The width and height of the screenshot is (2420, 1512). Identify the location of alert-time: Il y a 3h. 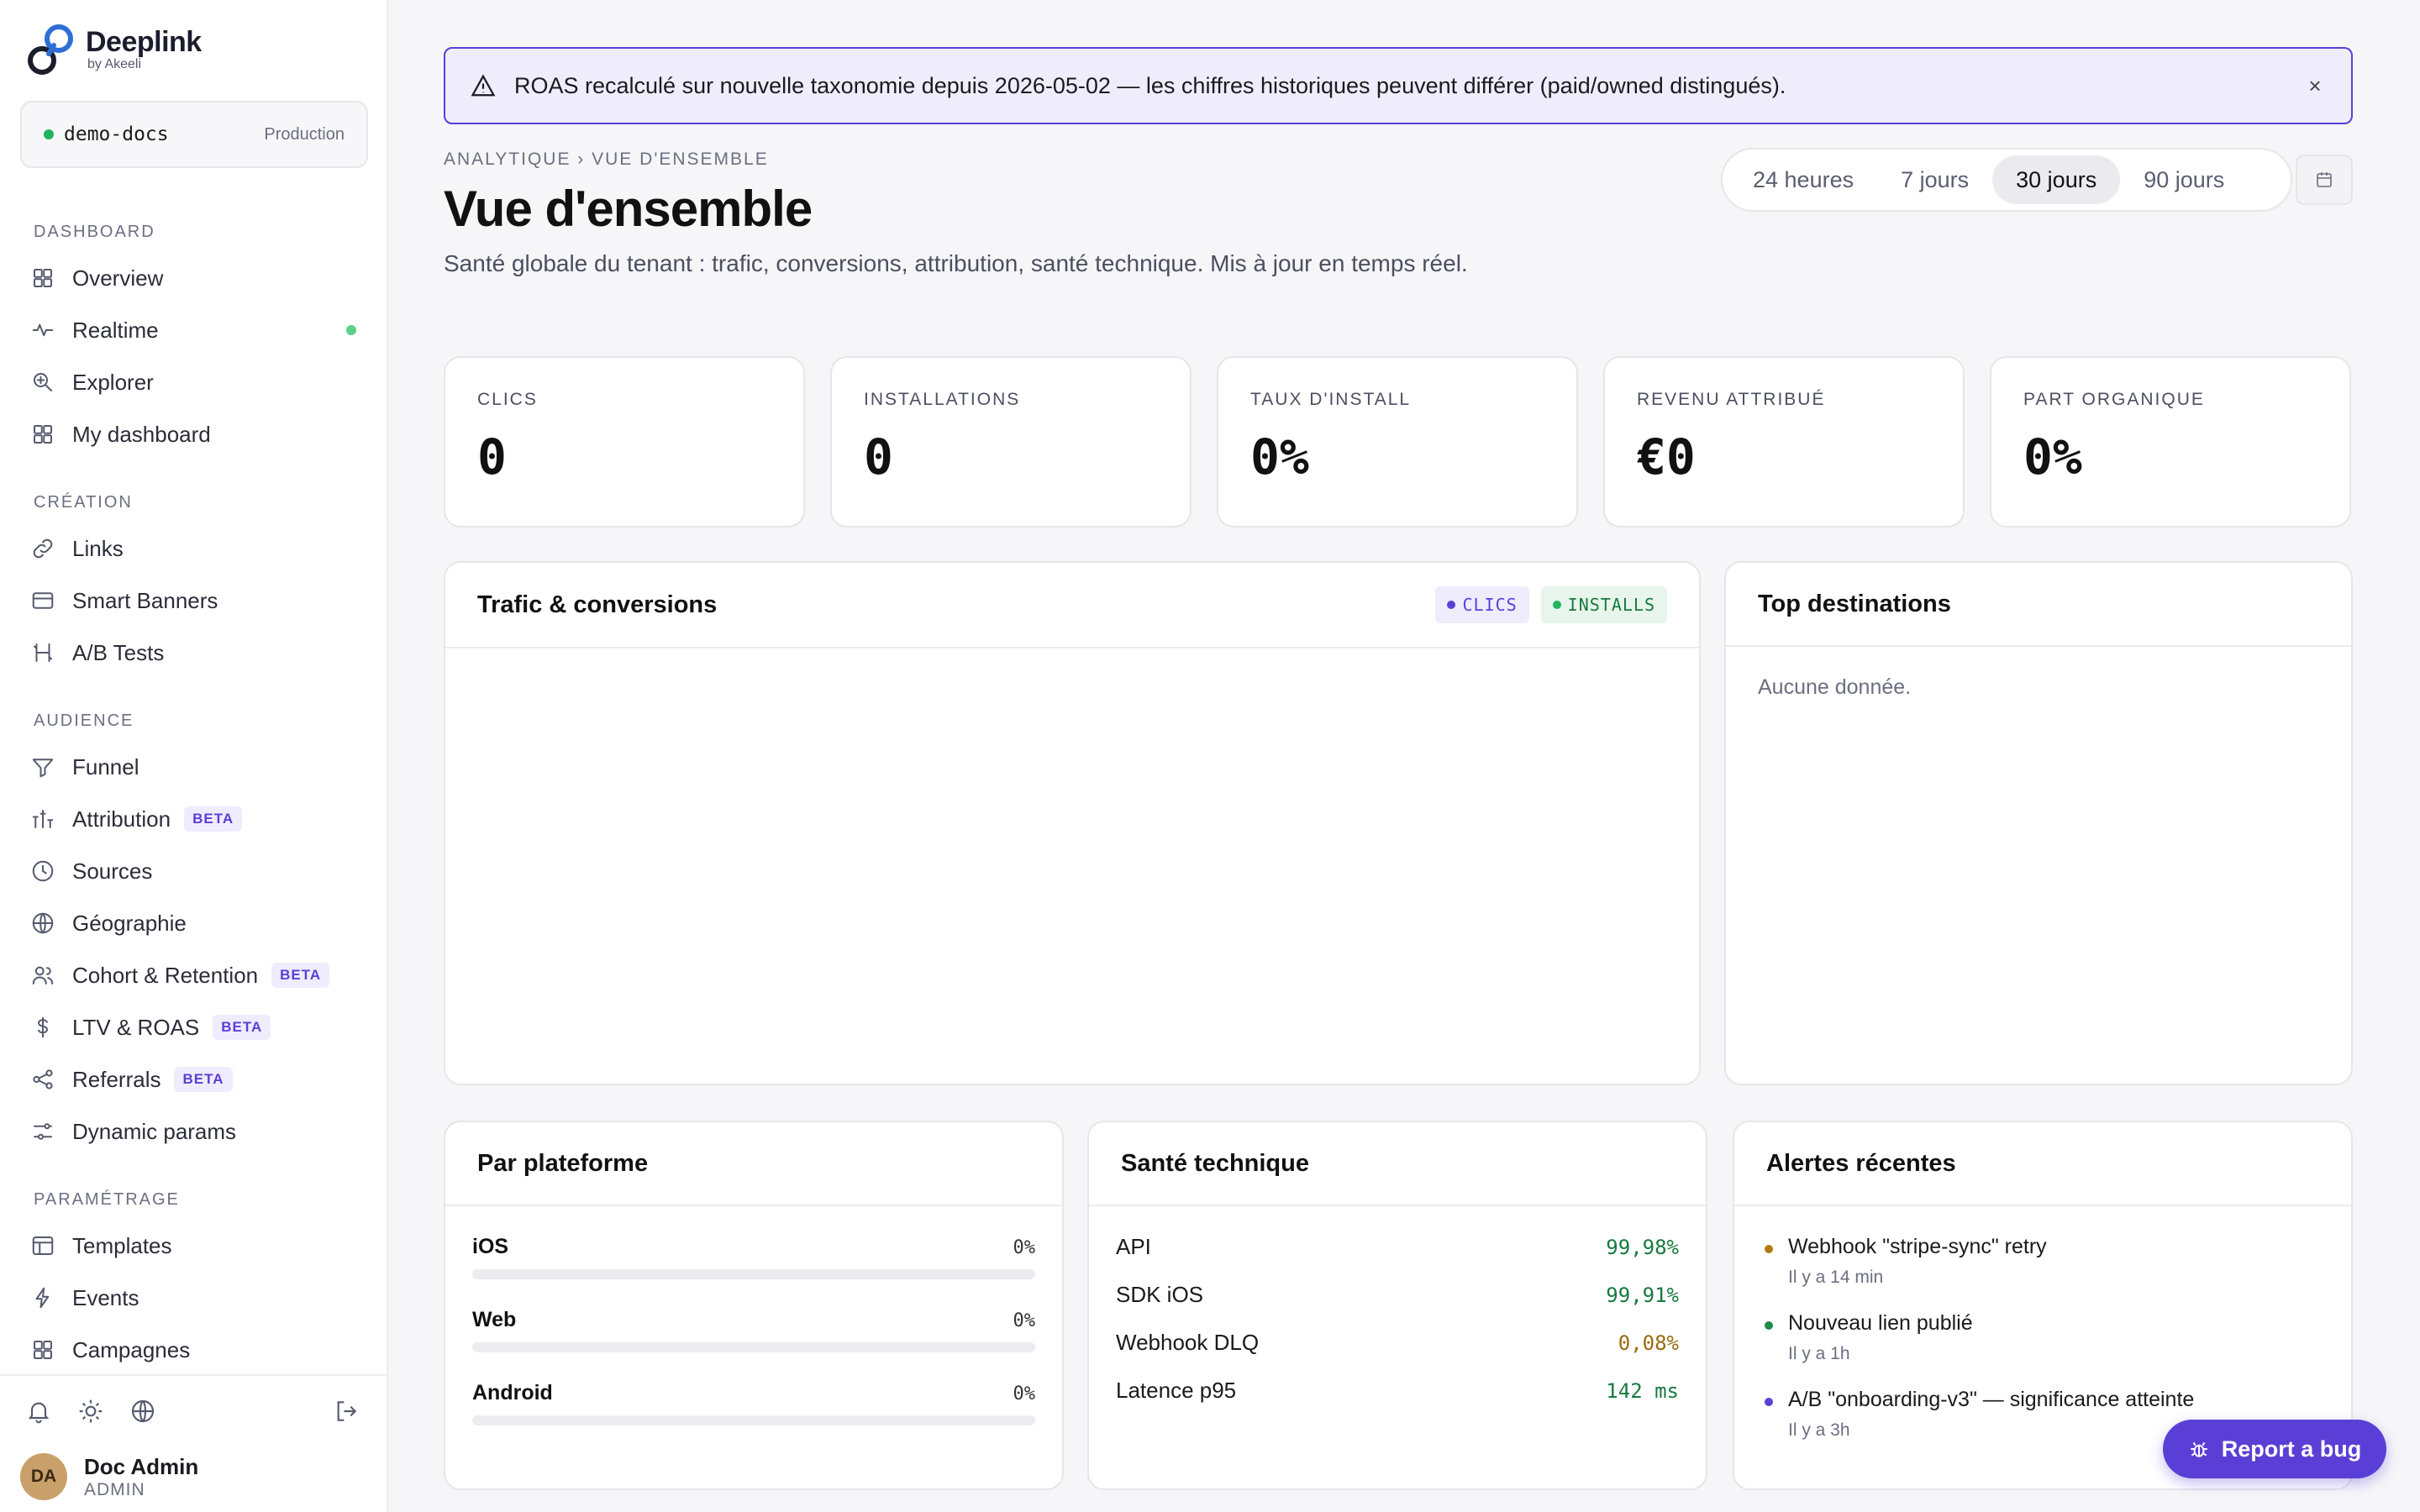
(1819, 1430).